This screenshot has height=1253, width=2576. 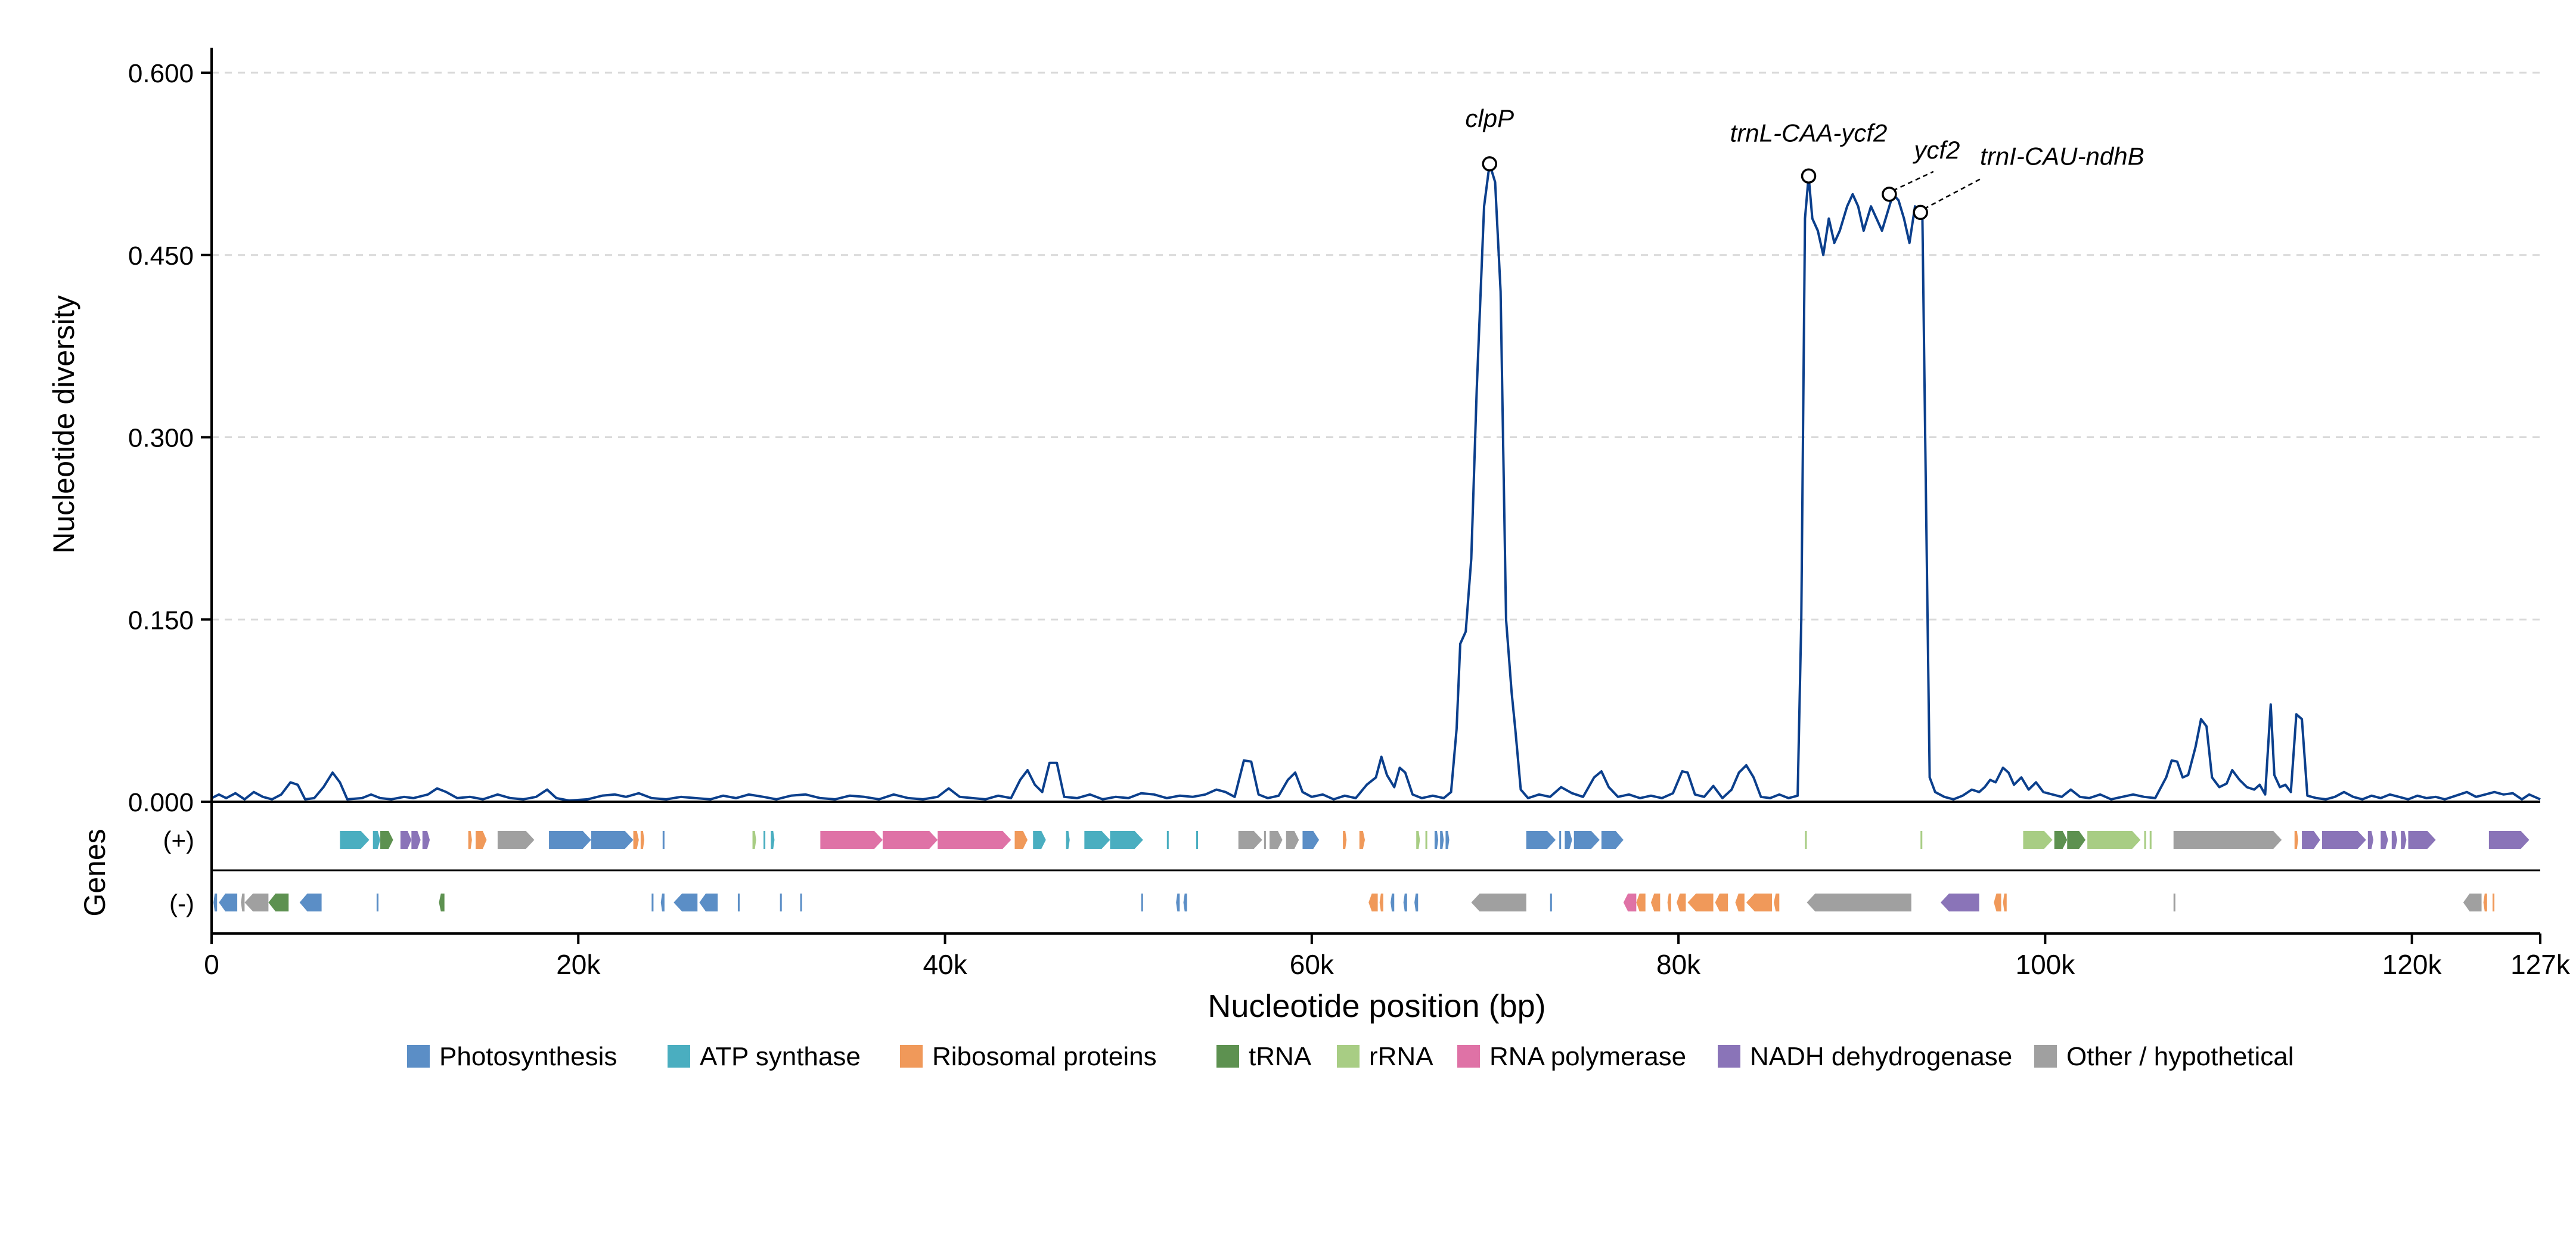 What do you see at coordinates (945, 964) in the screenshot?
I see `x-tick-label: 40k` at bounding box center [945, 964].